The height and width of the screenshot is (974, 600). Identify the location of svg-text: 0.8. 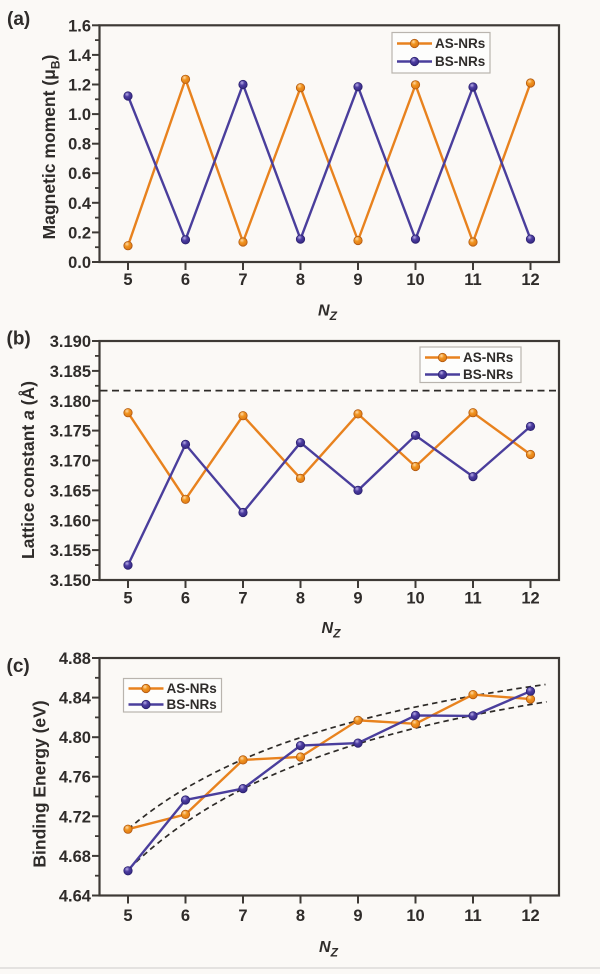
(79, 145).